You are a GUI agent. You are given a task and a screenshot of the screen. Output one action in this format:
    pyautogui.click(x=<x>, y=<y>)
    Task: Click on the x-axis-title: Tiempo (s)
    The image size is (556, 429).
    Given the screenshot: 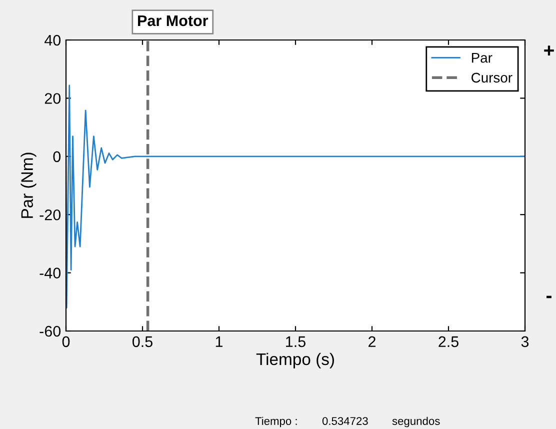 What is the action you would take?
    pyautogui.click(x=295, y=360)
    